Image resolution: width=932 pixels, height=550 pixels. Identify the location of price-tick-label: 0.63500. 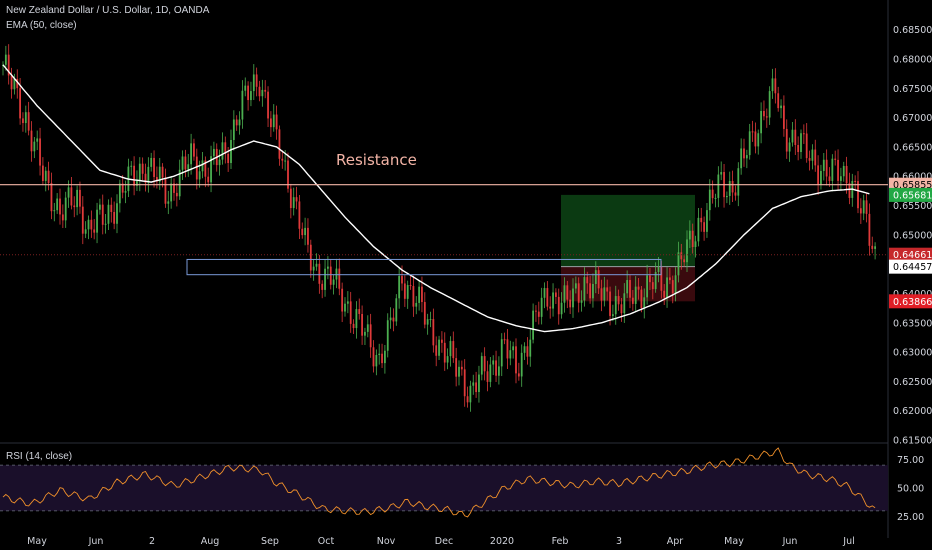
(912, 323).